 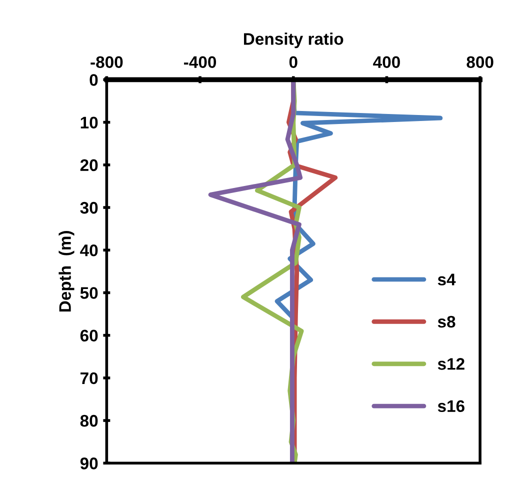 I want to click on y-tick-label: 60, so click(x=89, y=336).